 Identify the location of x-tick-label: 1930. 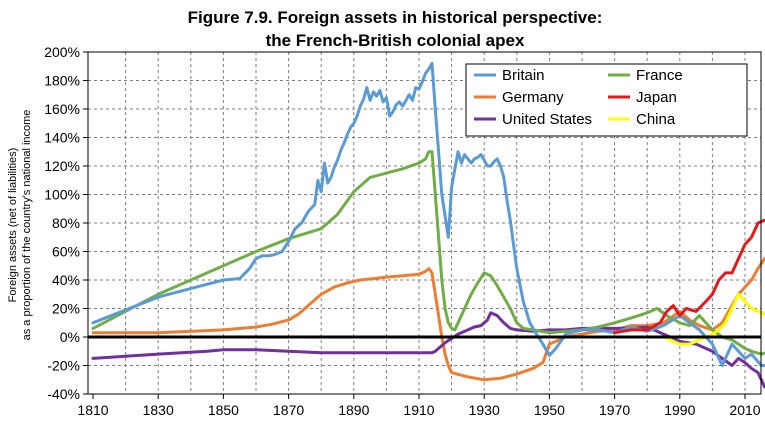
(484, 410).